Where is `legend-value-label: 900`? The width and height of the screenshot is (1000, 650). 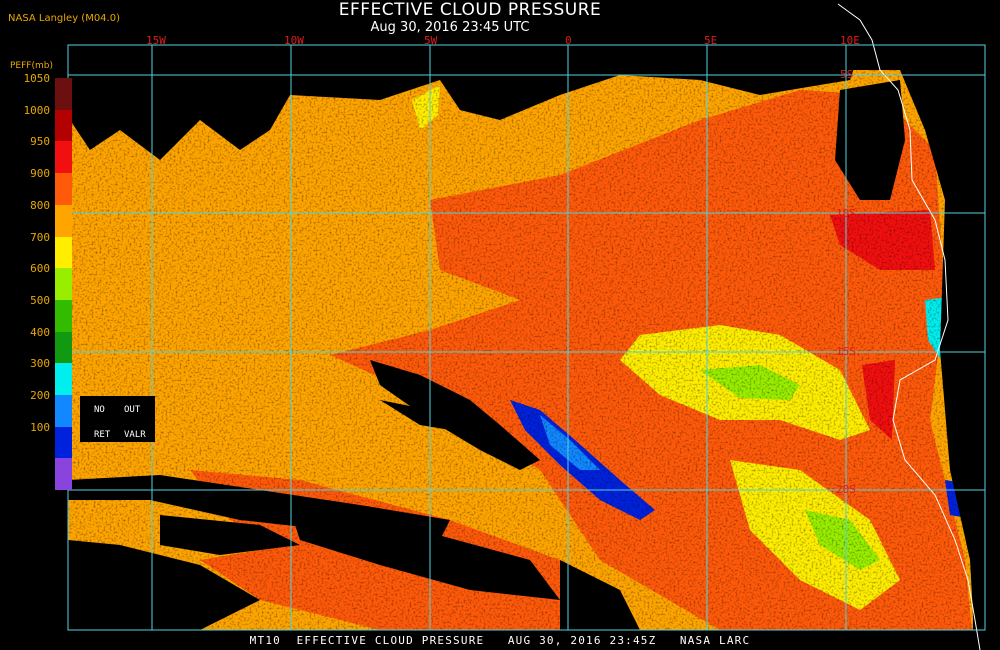
legend-value-label: 900 is located at coordinates (40, 174).